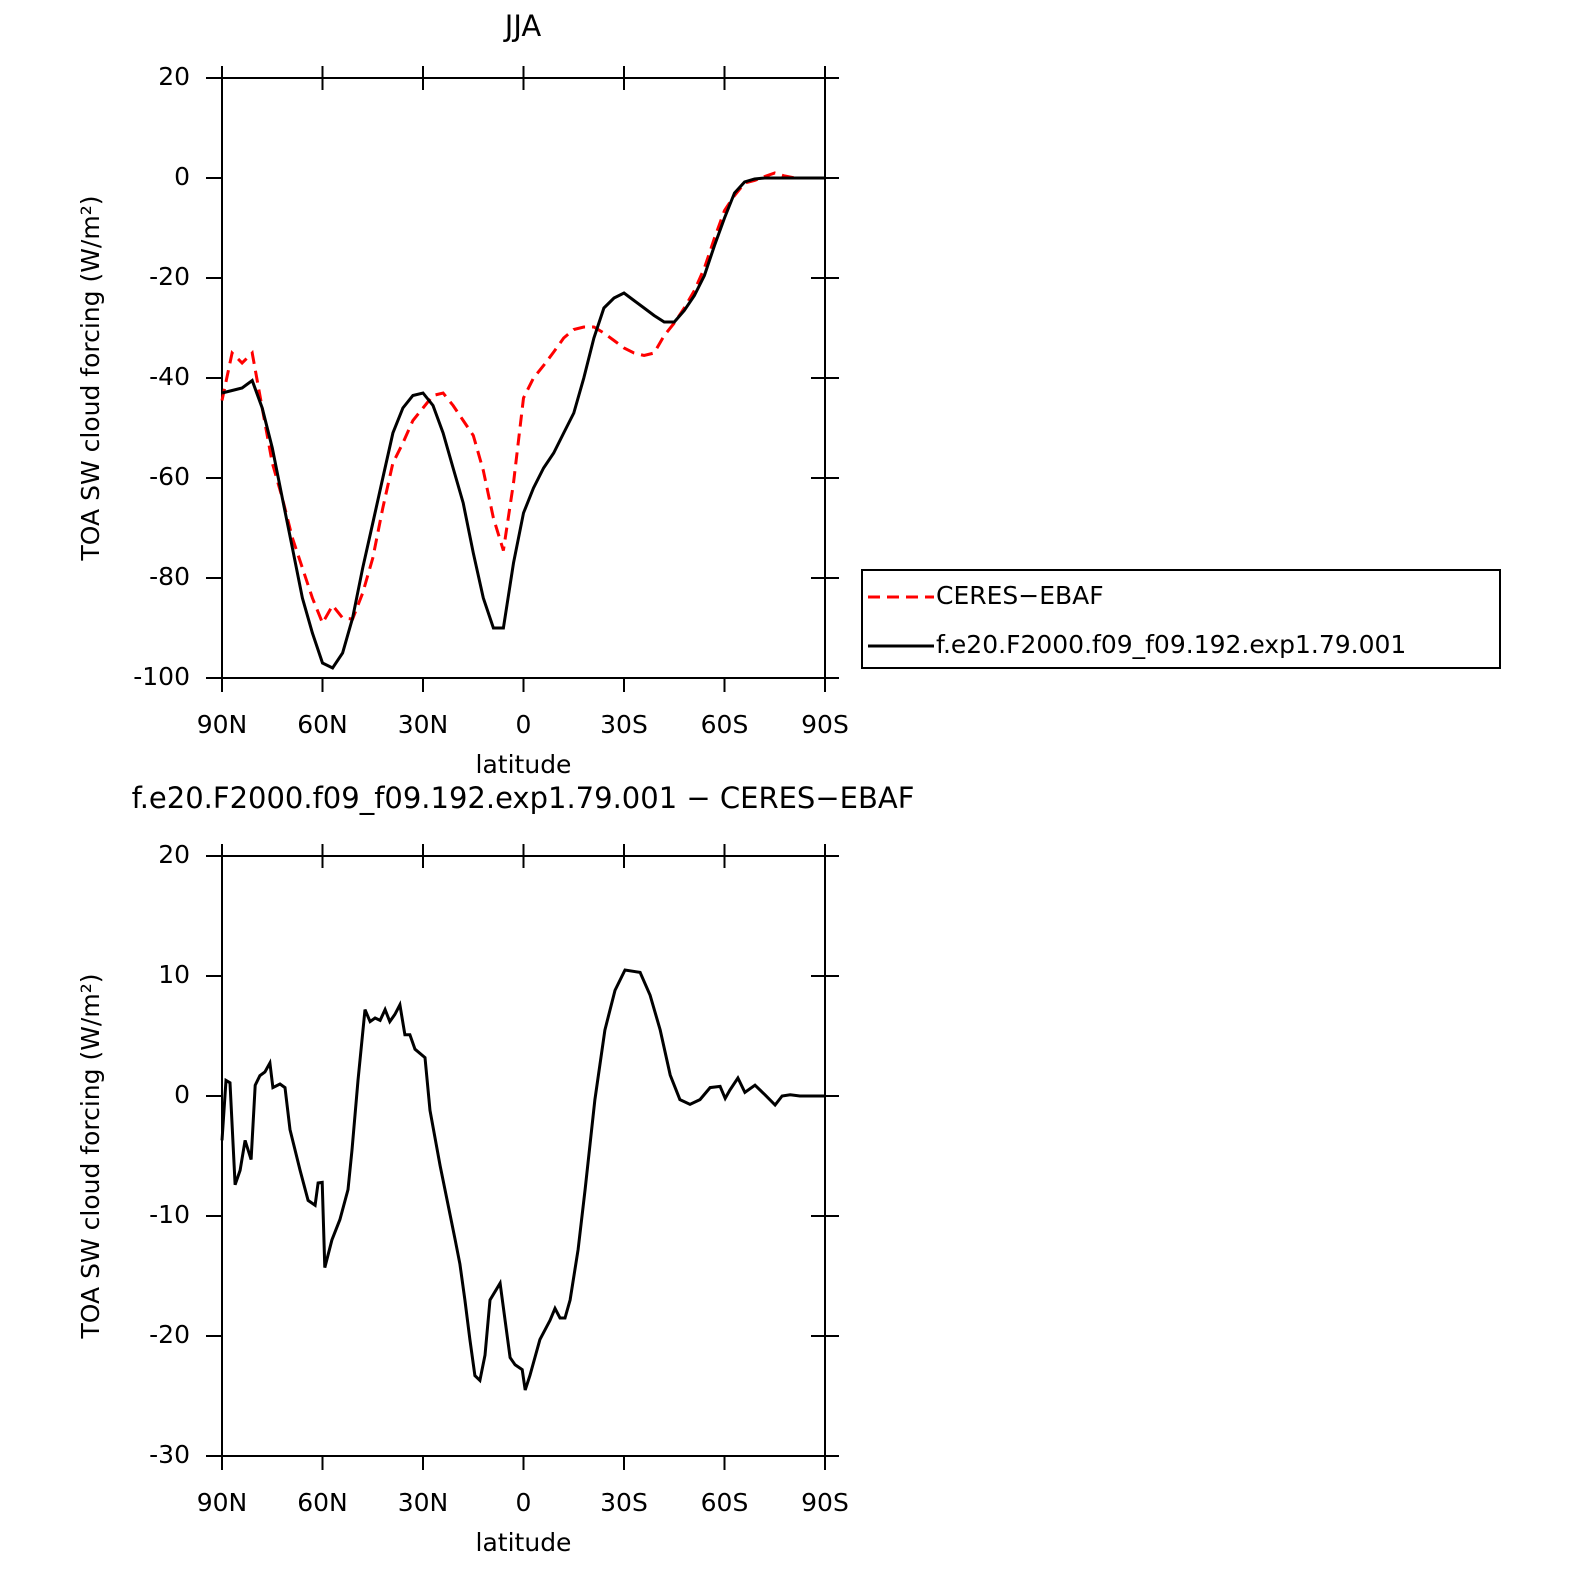 The height and width of the screenshot is (1580, 1583). I want to click on legend-label: CERES−EBAF, so click(1020, 595).